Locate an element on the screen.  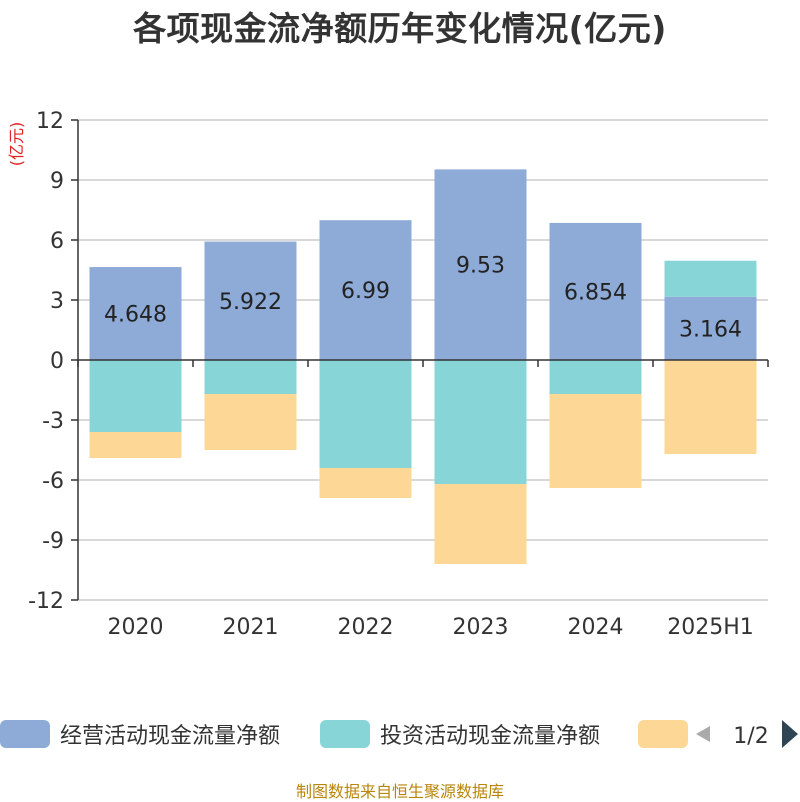
legend: 经营活动现金流量净额 投资活动现金流量净额 1/2 is located at coordinates (399, 734).